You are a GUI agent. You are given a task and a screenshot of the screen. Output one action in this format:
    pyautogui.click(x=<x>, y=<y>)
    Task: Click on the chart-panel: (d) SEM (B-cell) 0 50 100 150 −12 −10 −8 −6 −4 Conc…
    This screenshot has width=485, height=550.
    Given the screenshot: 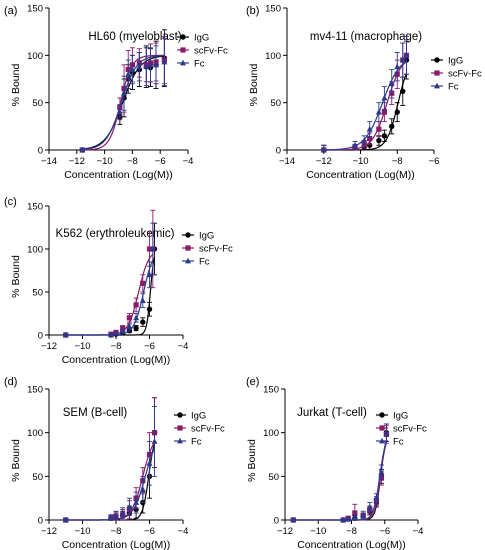 What is the action you would take?
    pyautogui.click(x=114, y=463)
    